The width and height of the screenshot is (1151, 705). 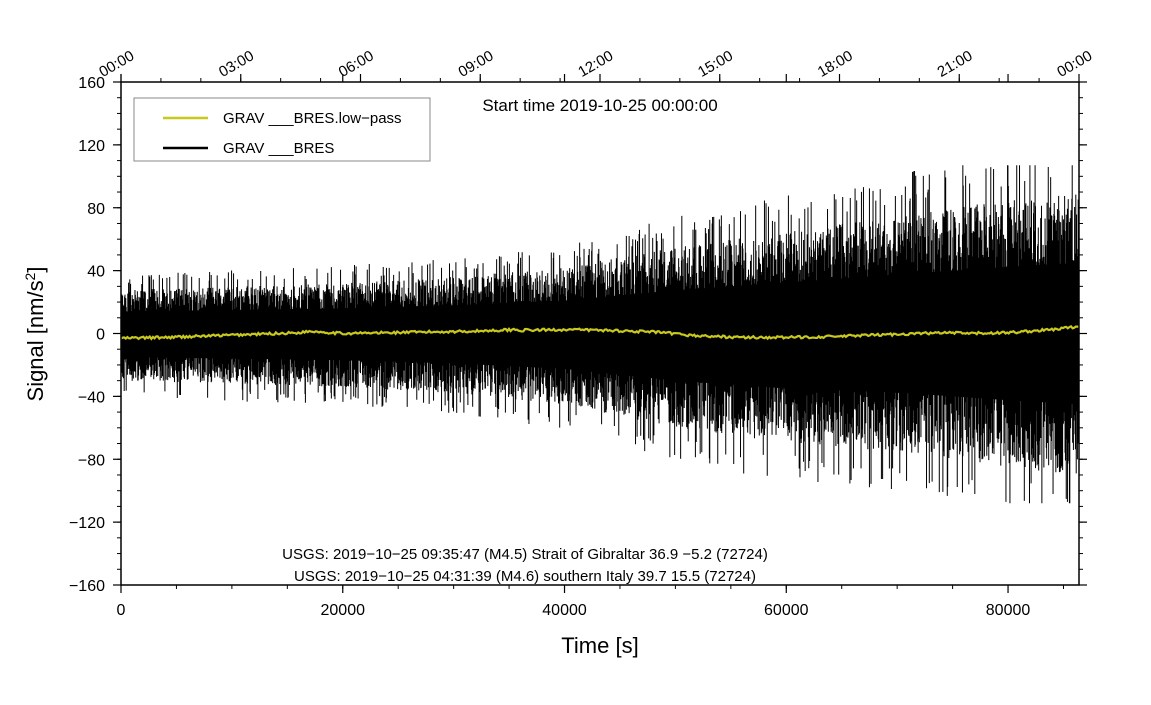 I want to click on x-tick-label: 0, so click(x=121, y=610).